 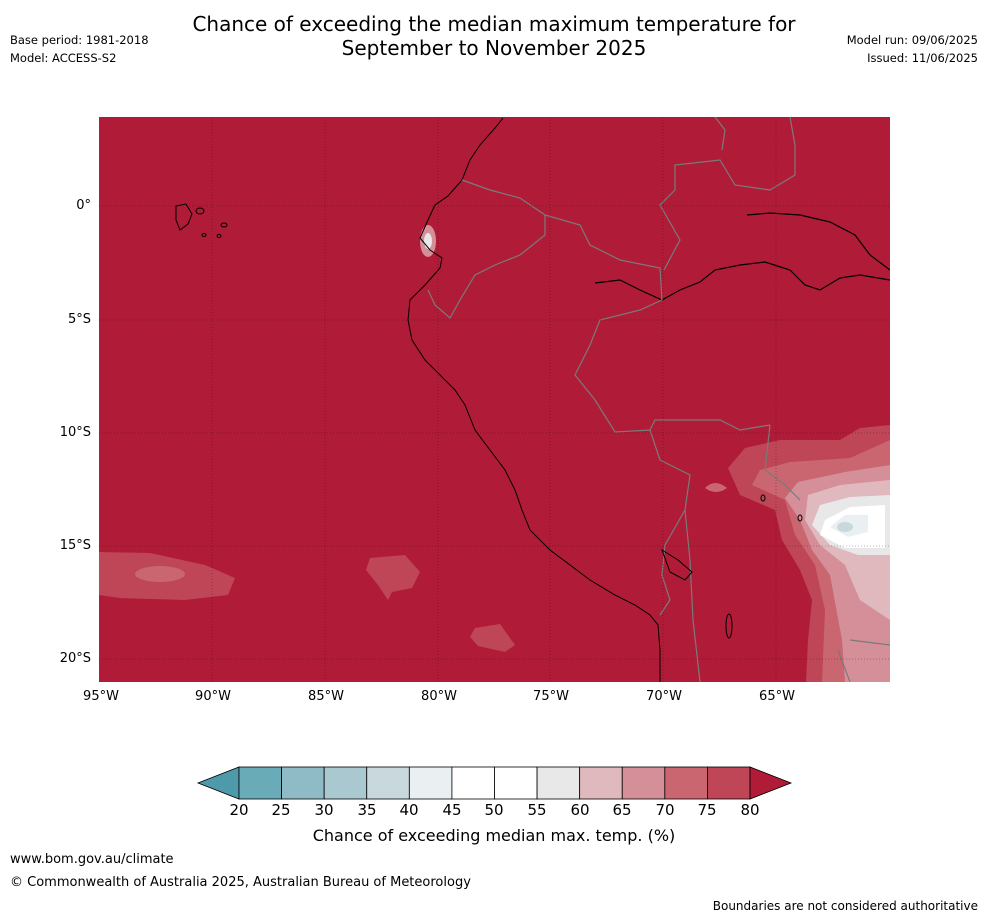 I want to click on amazon-river-north, so click(x=818, y=241).